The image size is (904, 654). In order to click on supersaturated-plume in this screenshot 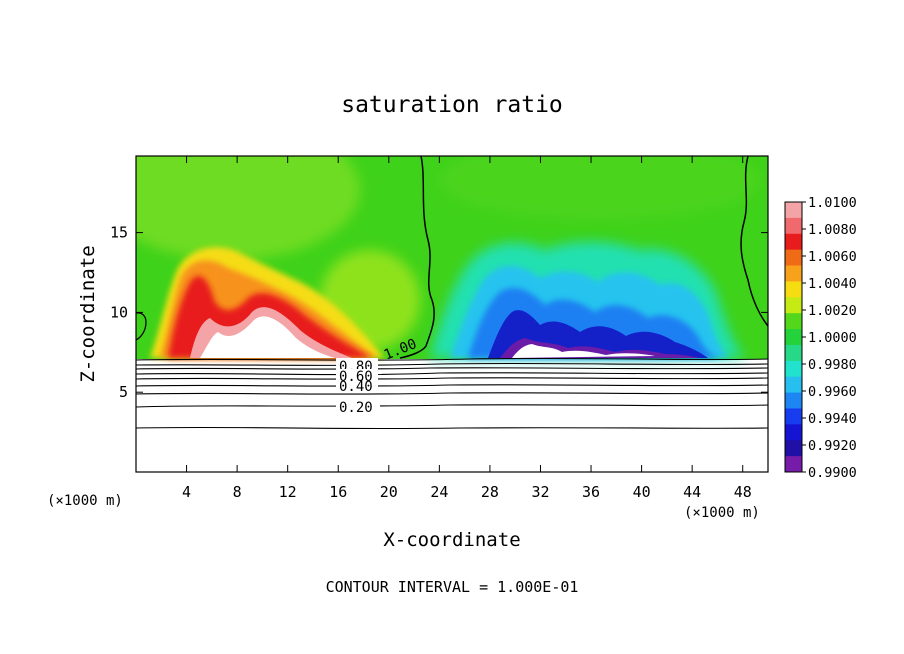, I will do `click(267, 302)`.